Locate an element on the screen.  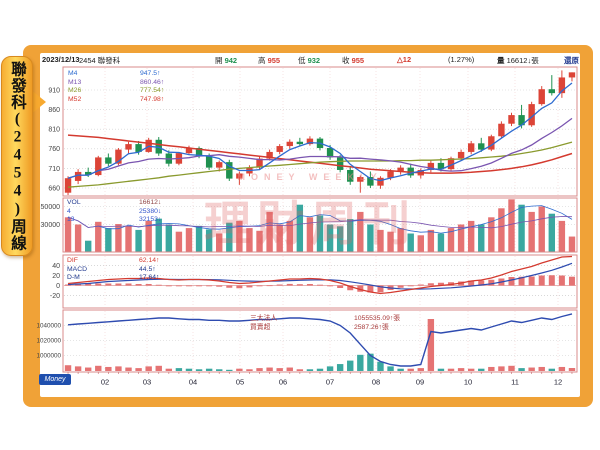
watermark-chinese: 理財周刊 is located at coordinates (310, 225).